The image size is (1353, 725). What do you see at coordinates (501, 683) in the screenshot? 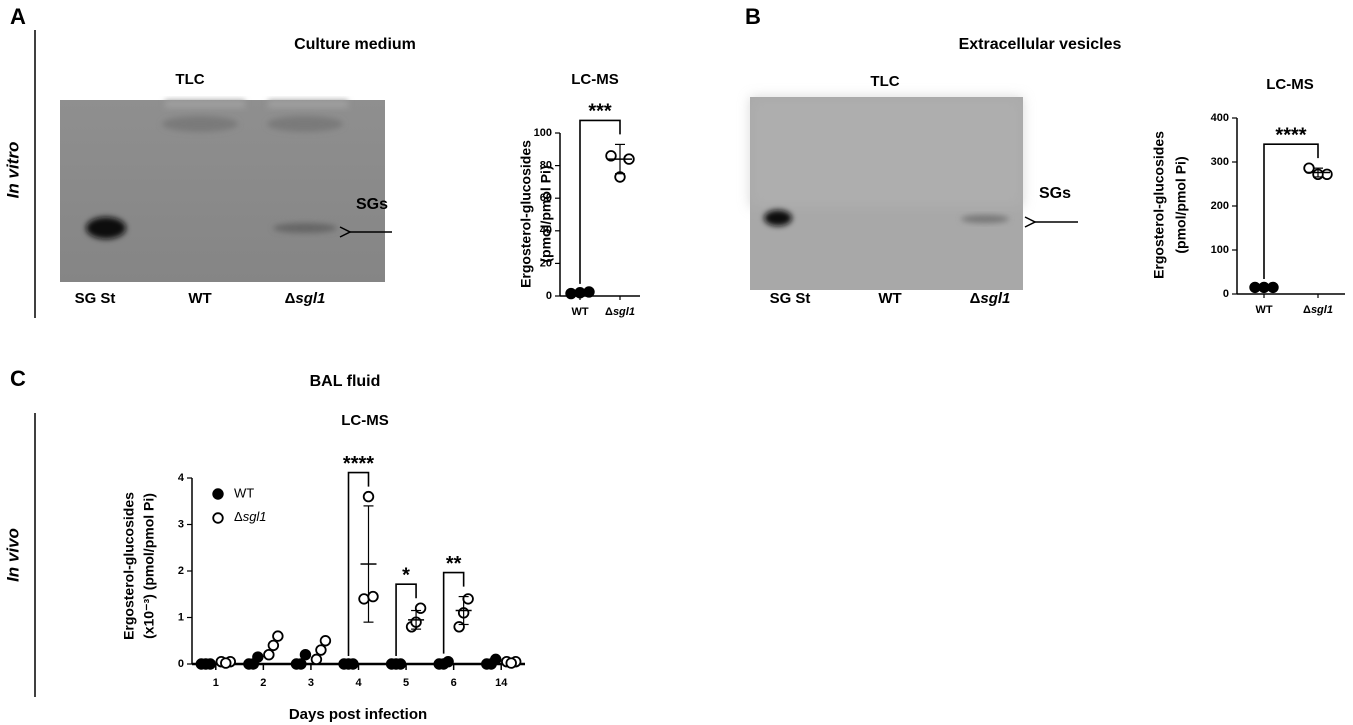
I see `x-tick-label: 14` at bounding box center [501, 683].